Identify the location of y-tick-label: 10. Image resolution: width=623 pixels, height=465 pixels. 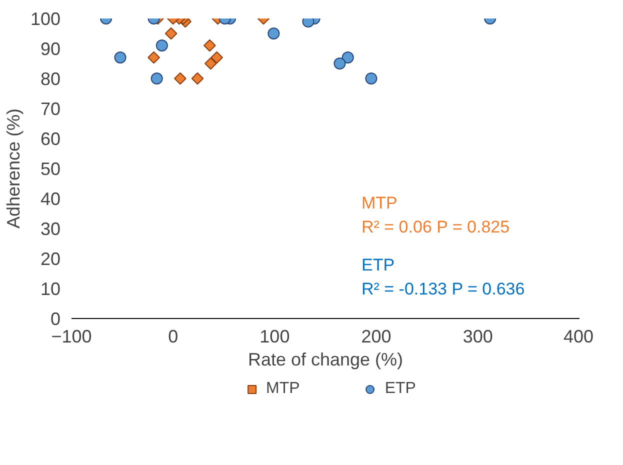
(50, 289).